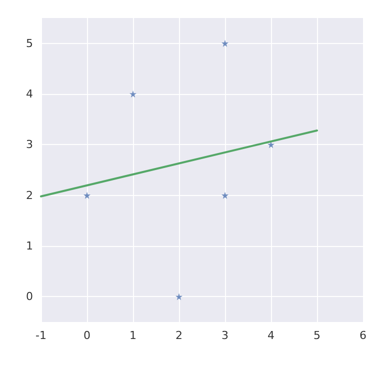 The width and height of the screenshot is (379, 367). I want to click on y-tick-label: 3, so click(29, 145).